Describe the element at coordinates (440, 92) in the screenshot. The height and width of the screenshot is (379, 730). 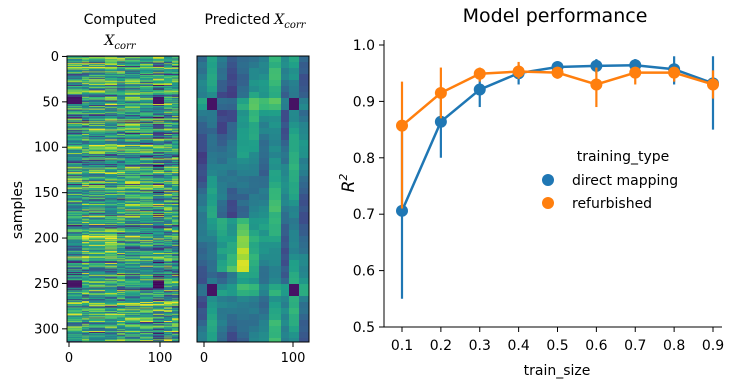
I see `point-refurbished-0.2` at that location.